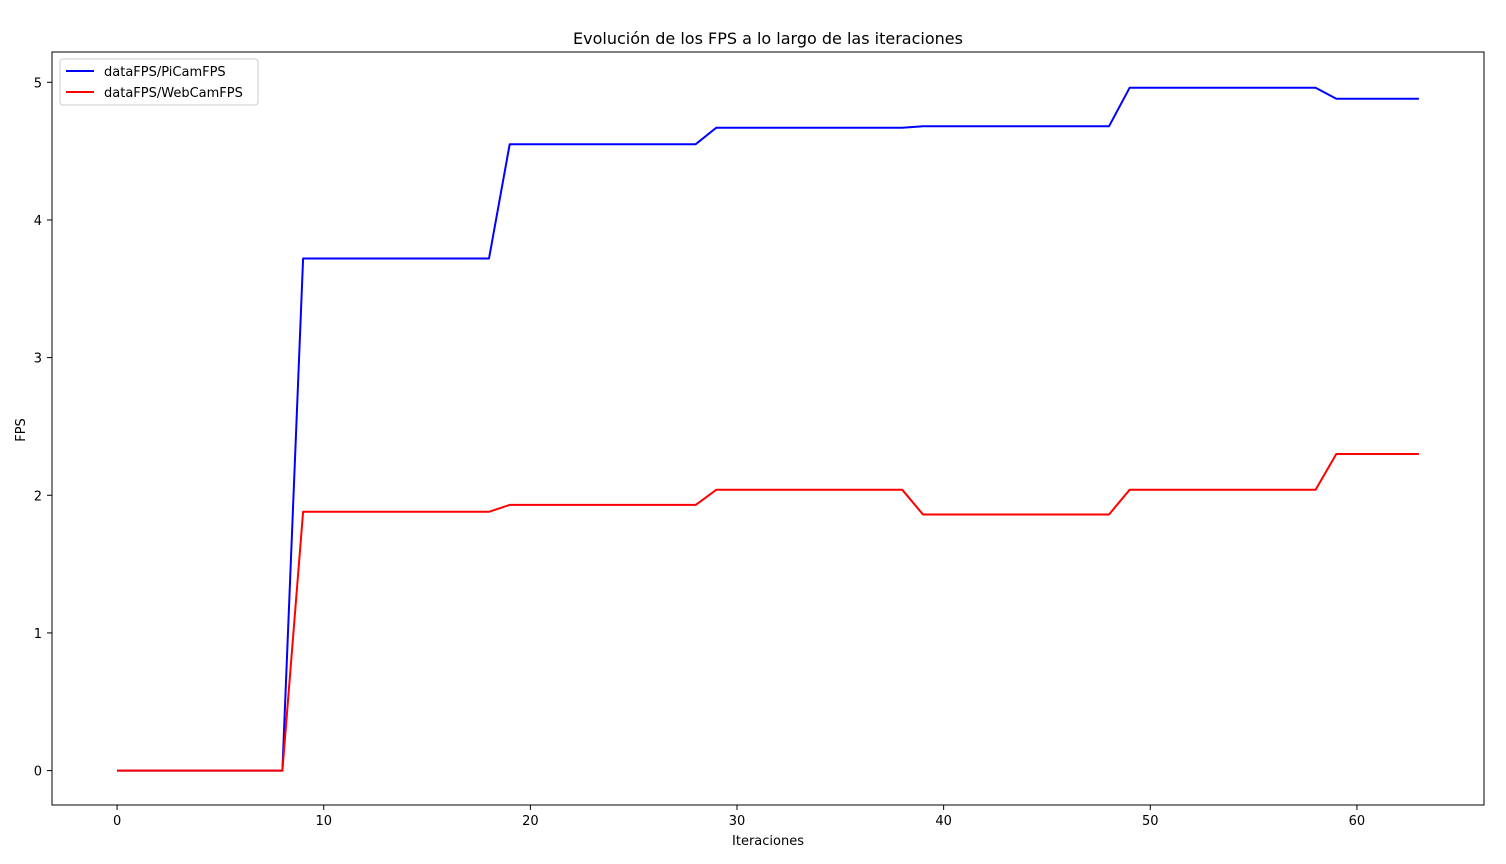 The width and height of the screenshot is (1506, 864). I want to click on legend-box, so click(159, 82).